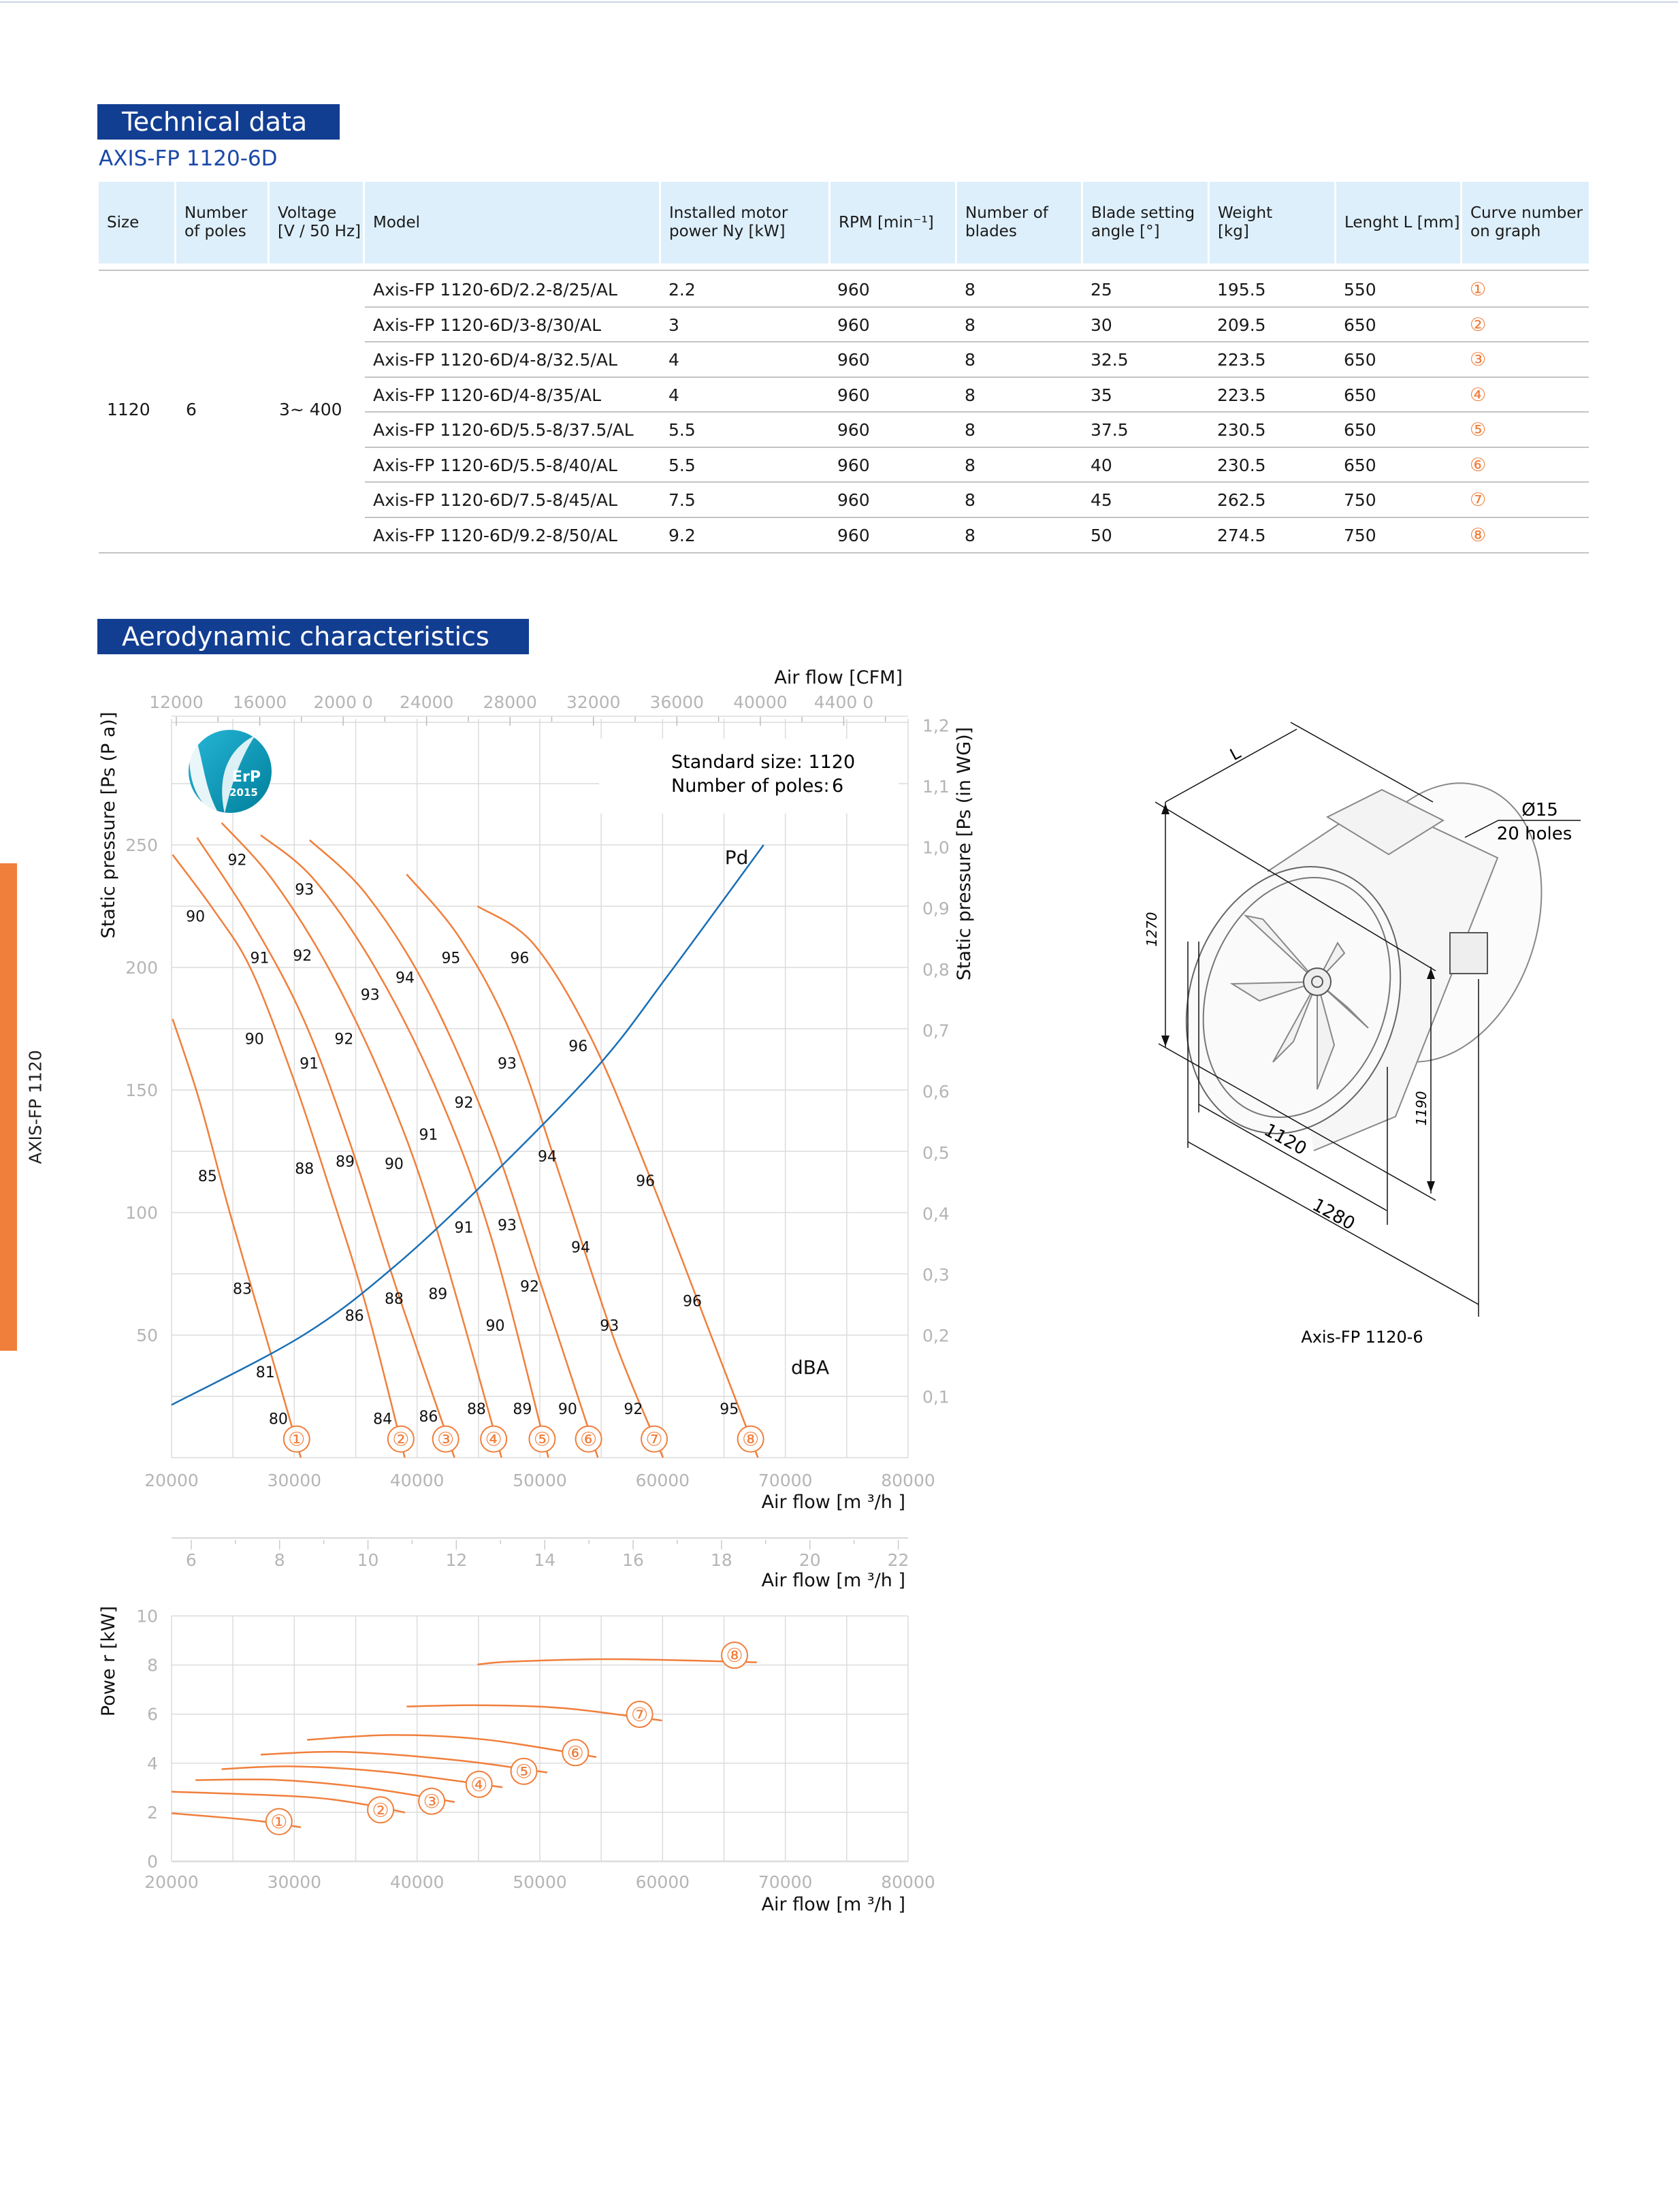 The width and height of the screenshot is (1678, 2212). I want to click on col-model: Model, so click(513, 223).